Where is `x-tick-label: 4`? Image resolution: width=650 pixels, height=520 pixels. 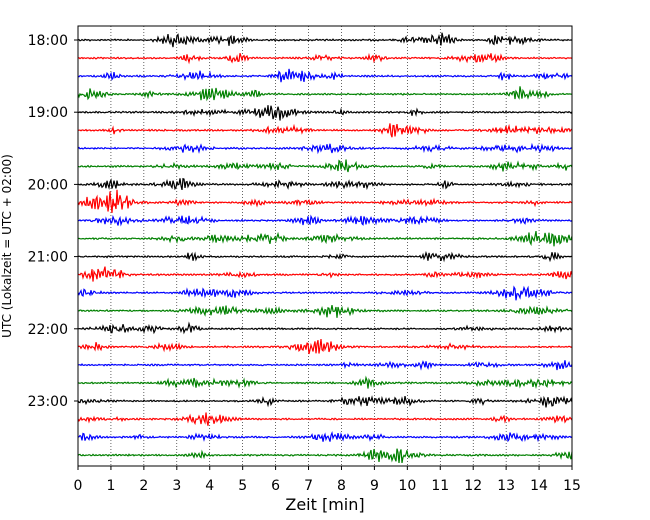
x-tick-label: 4 is located at coordinates (209, 486).